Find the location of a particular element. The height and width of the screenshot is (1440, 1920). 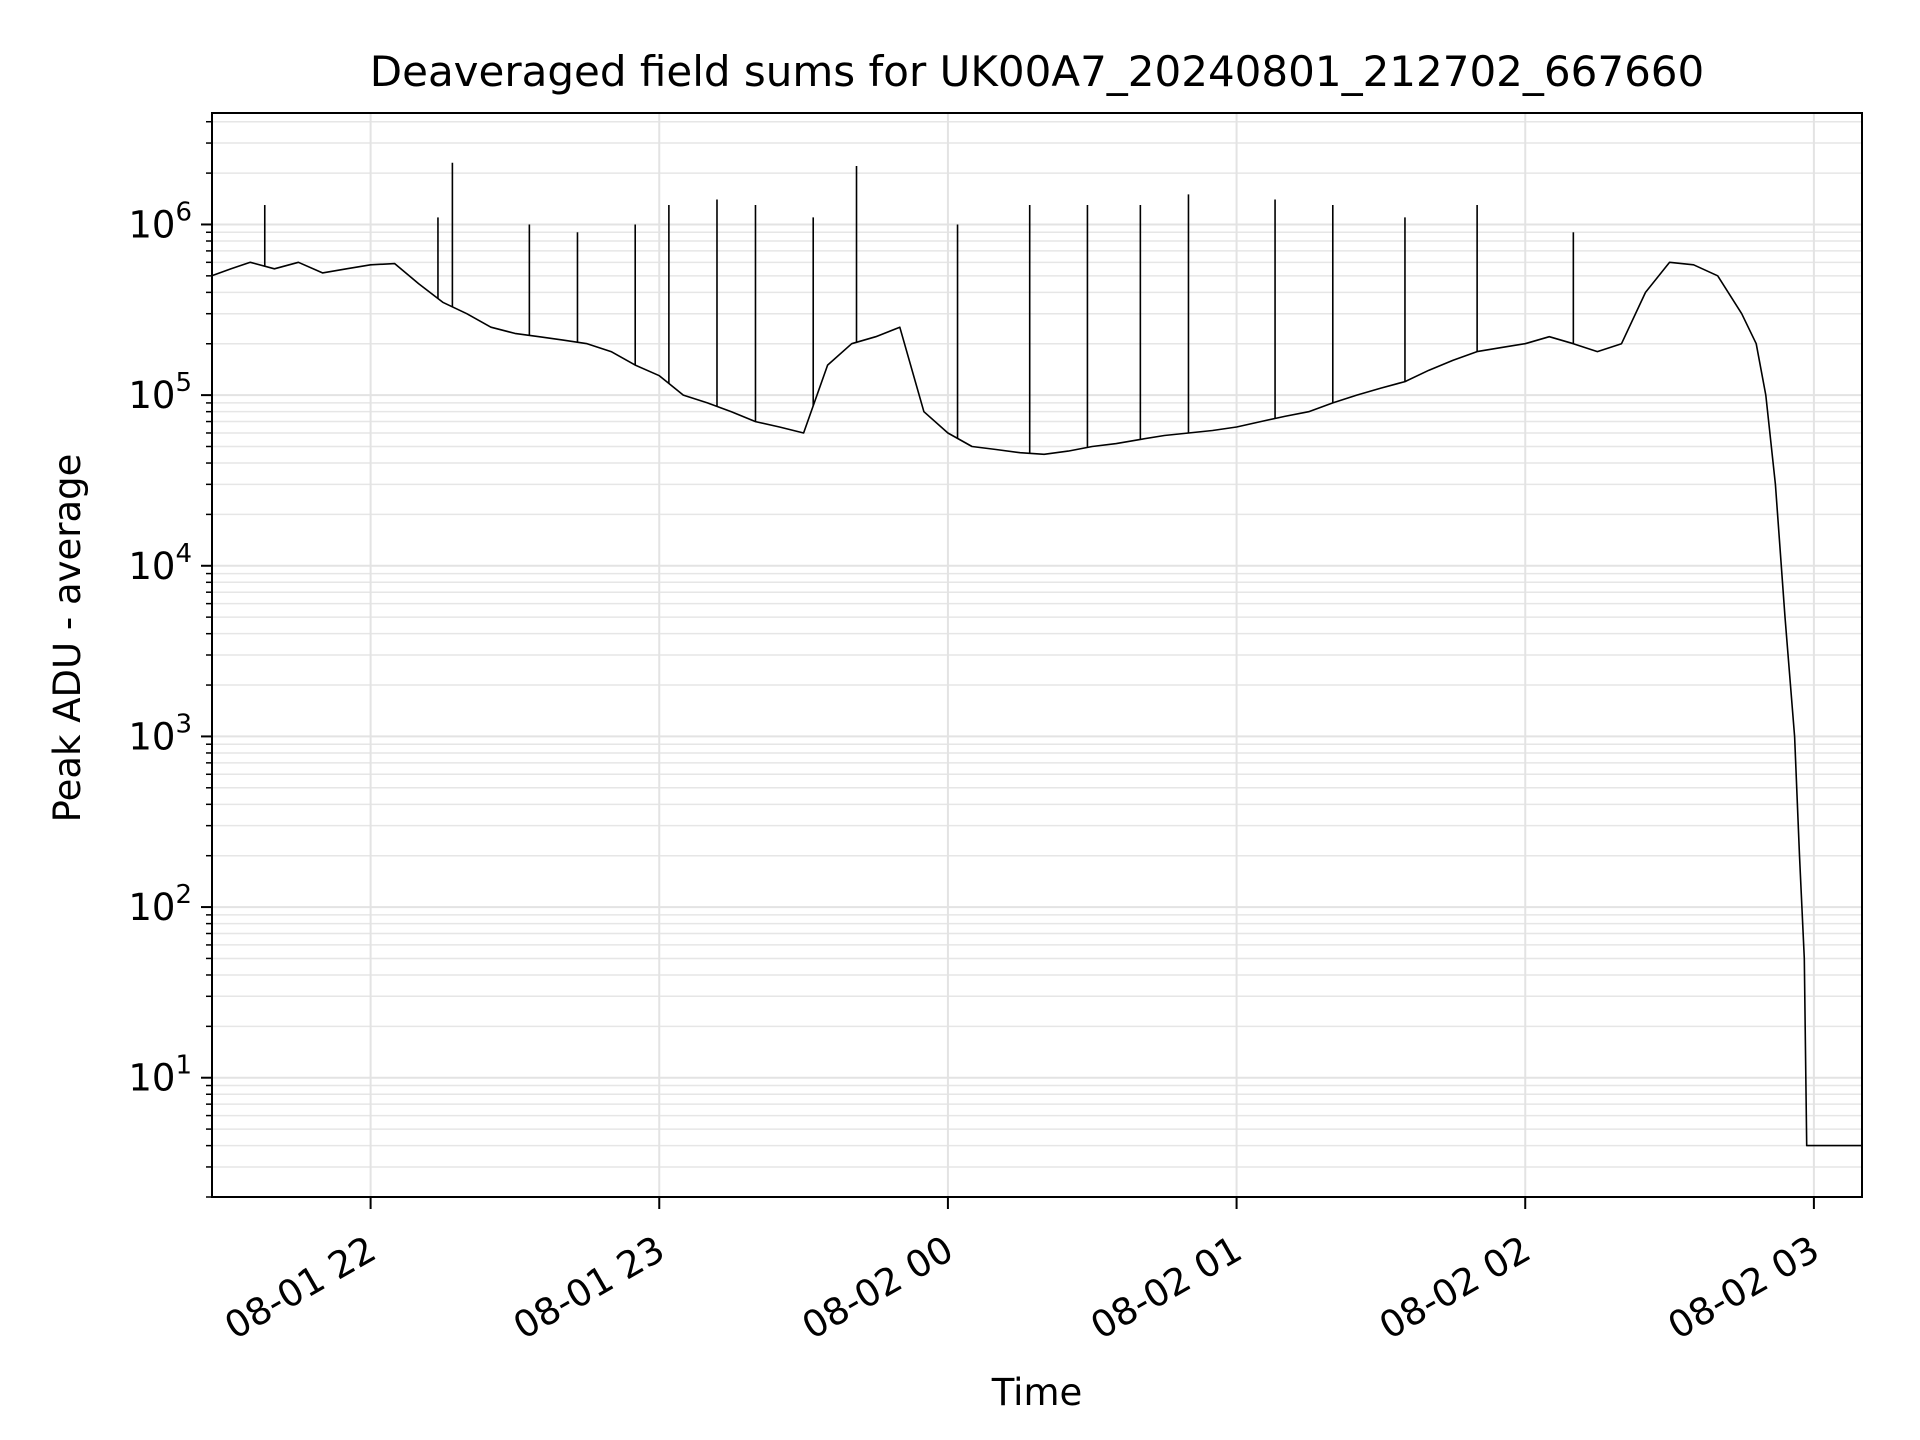

y-tick-label: 10⁶ is located at coordinates (160, 221).